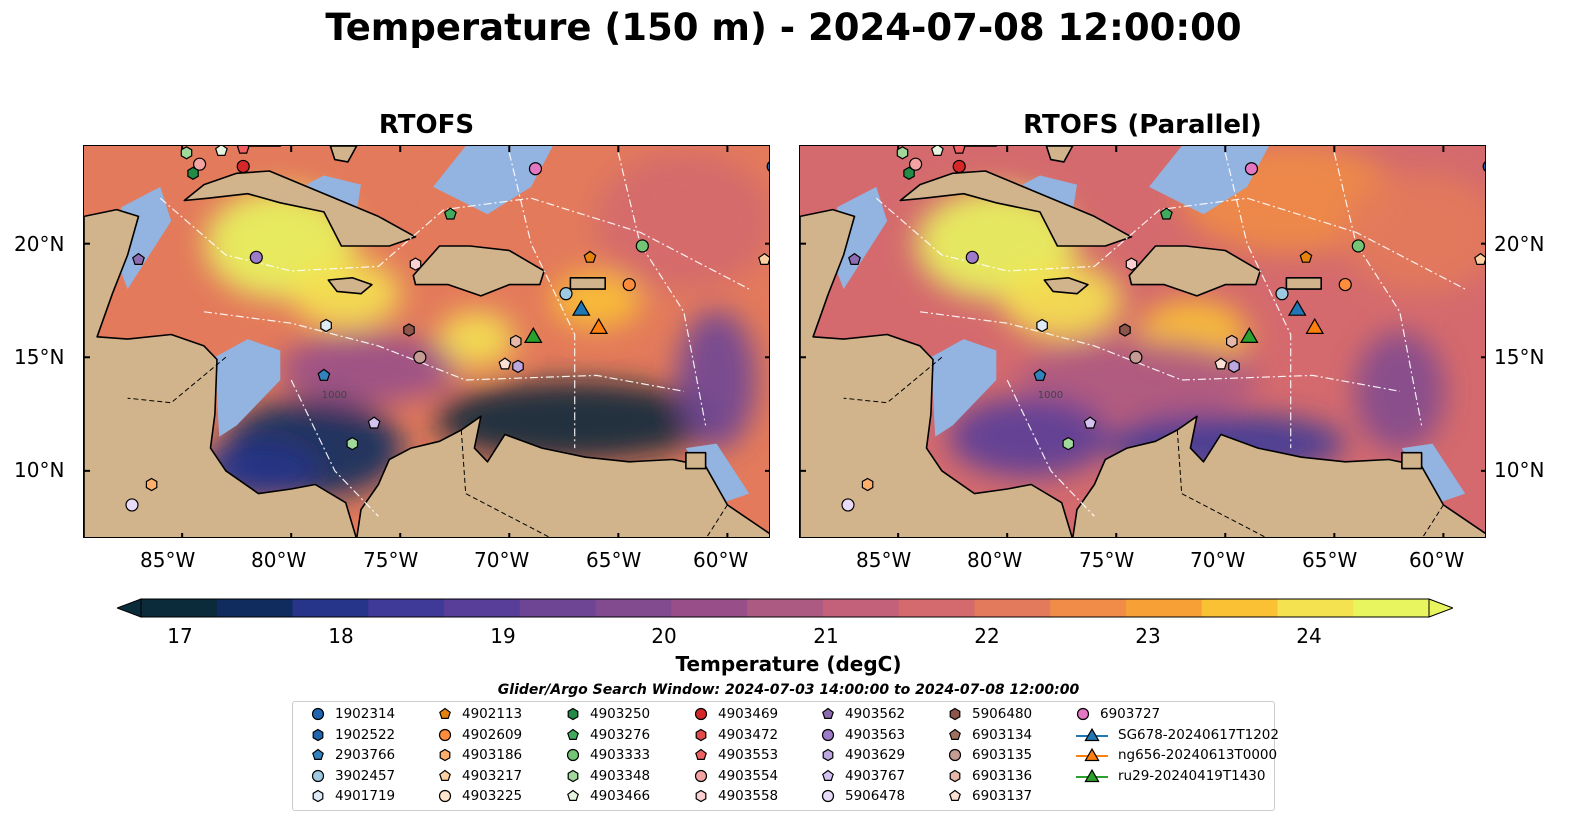 Image resolution: width=1577 pixels, height=828 pixels. What do you see at coordinates (608, 714) in the screenshot?
I see `legend-entry: 4903250` at bounding box center [608, 714].